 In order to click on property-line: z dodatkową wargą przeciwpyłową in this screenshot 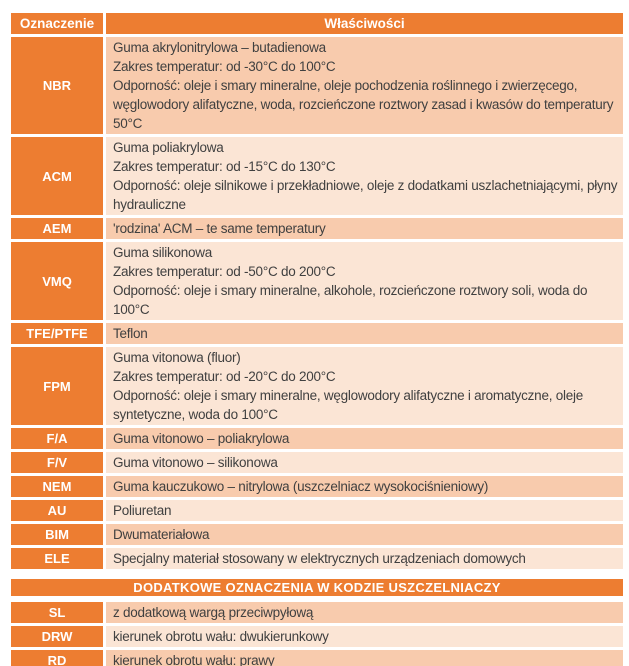, I will do `click(213, 612)`.